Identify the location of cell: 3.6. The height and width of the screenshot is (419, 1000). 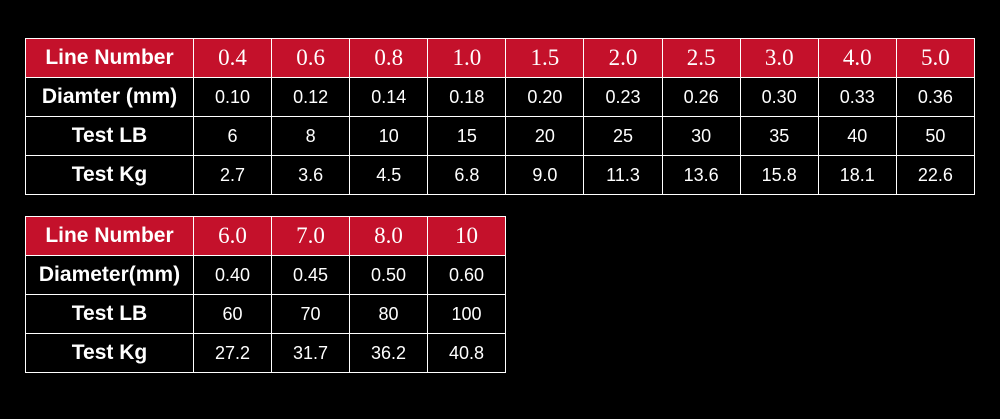
(311, 175).